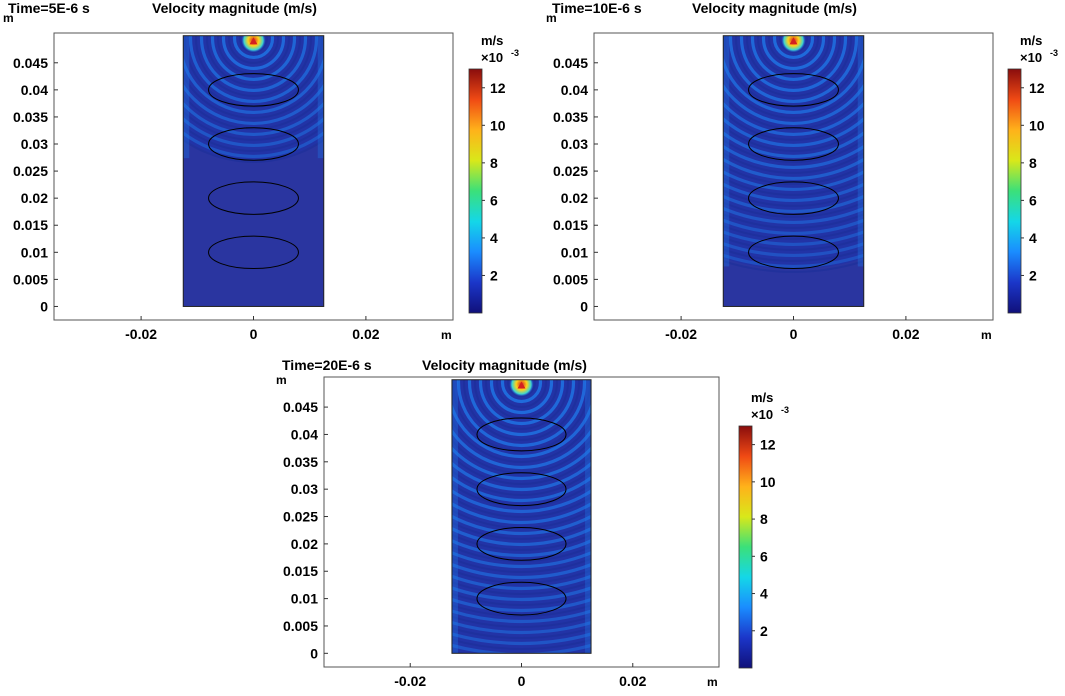  Describe the element at coordinates (304, 599) in the screenshot. I see `y-tick-label: 0.01` at that location.